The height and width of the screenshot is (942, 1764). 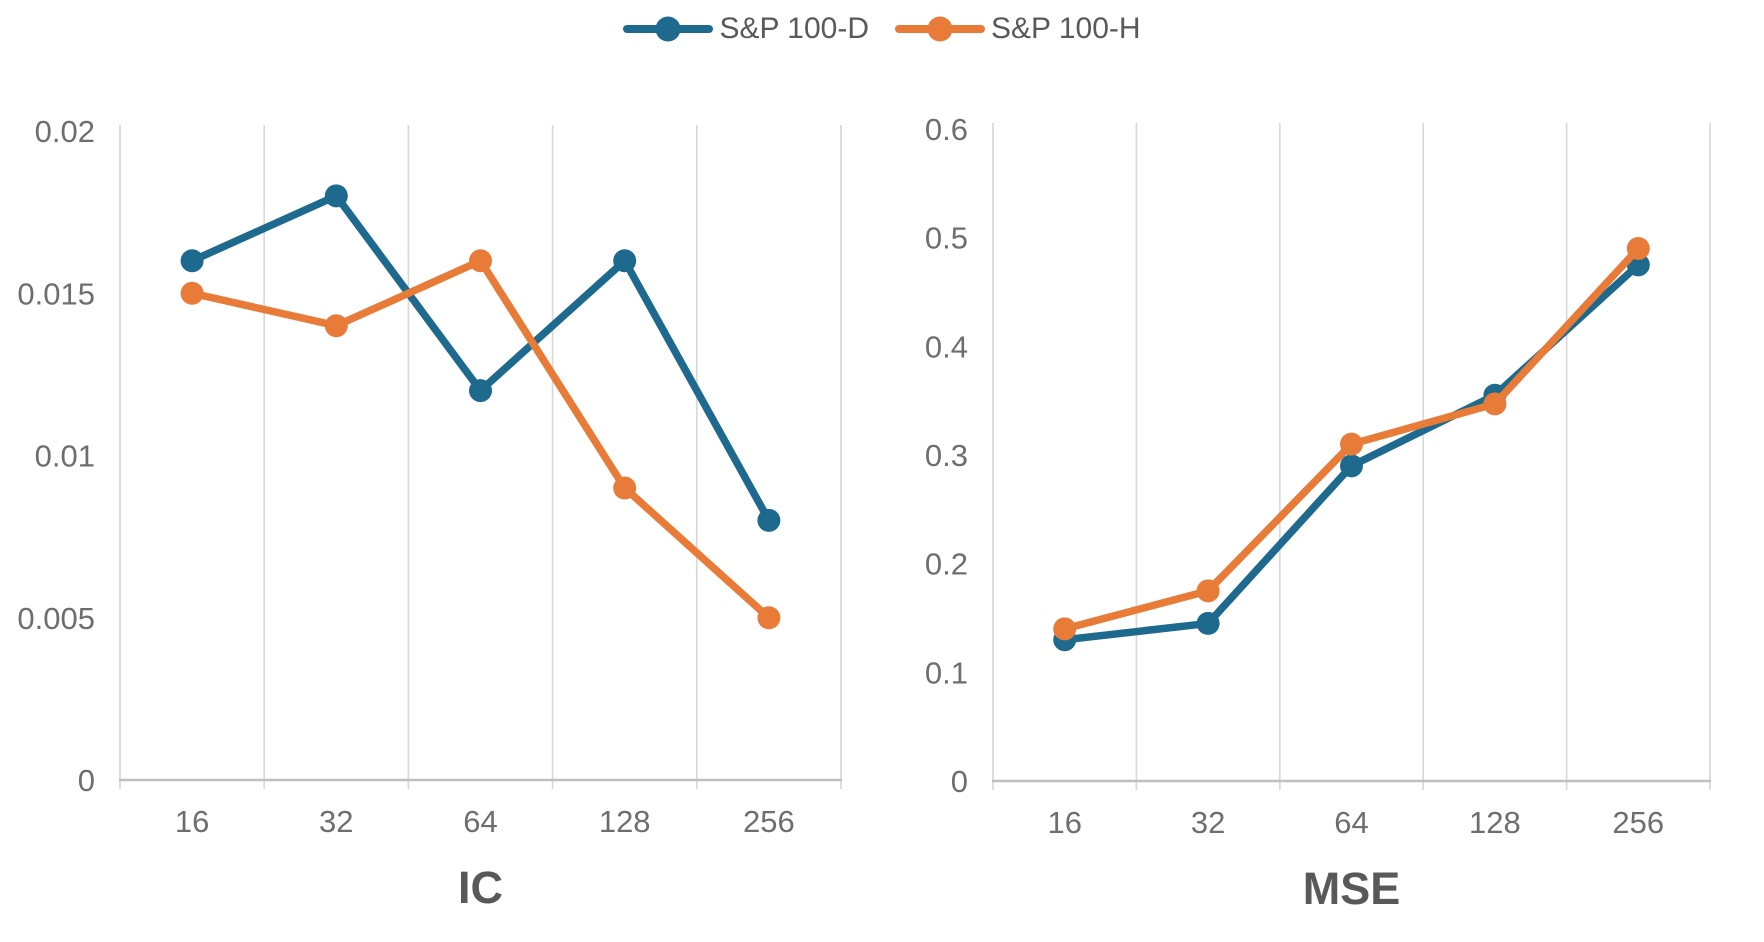 What do you see at coordinates (946, 564) in the screenshot?
I see `y-tick-label: 0.2` at bounding box center [946, 564].